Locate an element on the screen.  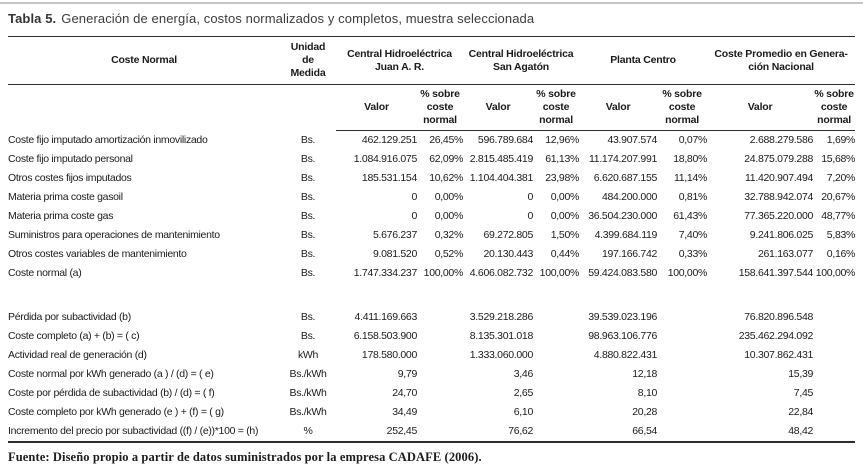
valor-cell: 32.788.942.074 is located at coordinates (779, 197).